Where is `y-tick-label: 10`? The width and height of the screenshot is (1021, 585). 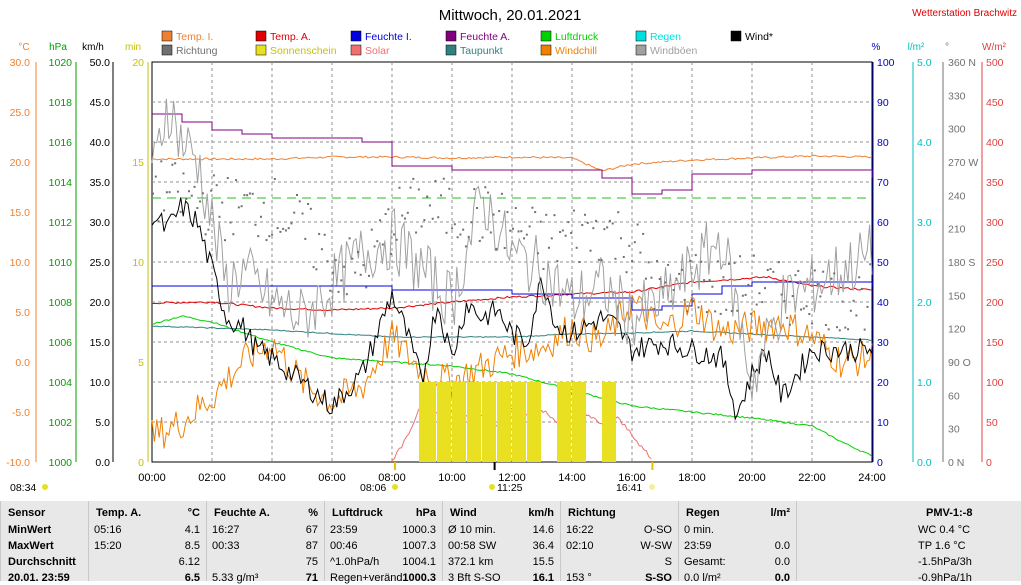 y-tick-label: 10 is located at coordinates (883, 423).